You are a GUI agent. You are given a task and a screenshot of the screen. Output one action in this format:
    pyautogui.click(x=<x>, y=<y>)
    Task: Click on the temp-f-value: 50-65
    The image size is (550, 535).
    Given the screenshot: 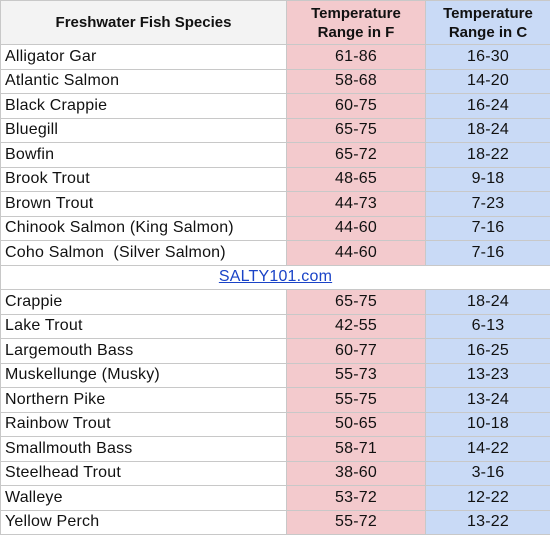 What is the action you would take?
    pyautogui.click(x=356, y=424)
    